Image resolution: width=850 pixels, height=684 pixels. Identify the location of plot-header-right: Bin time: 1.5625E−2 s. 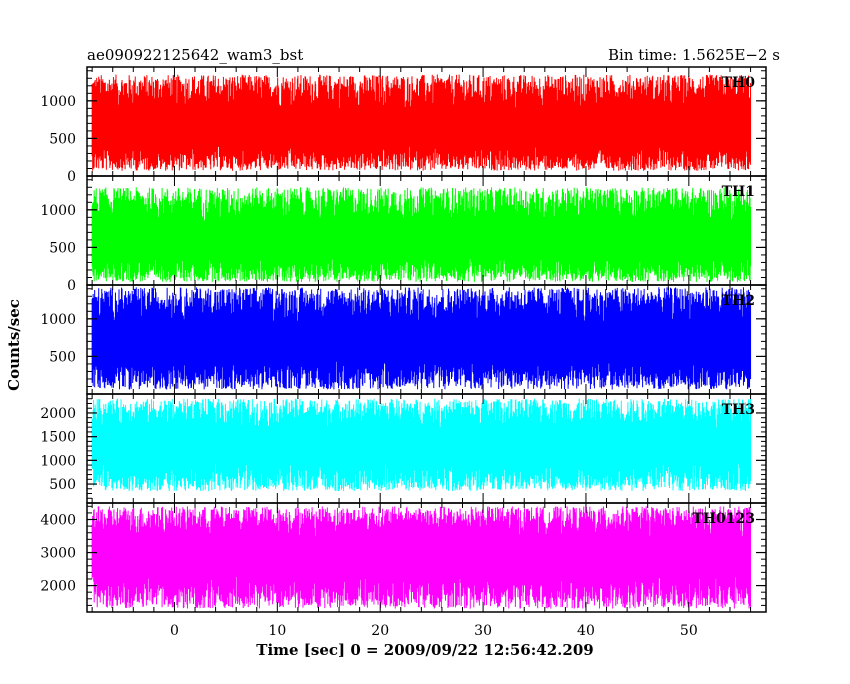
(694, 55).